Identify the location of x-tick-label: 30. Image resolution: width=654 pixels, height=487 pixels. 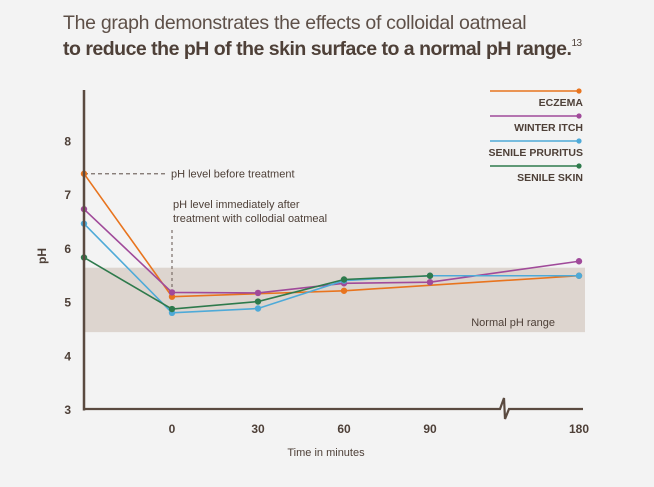
(258, 429).